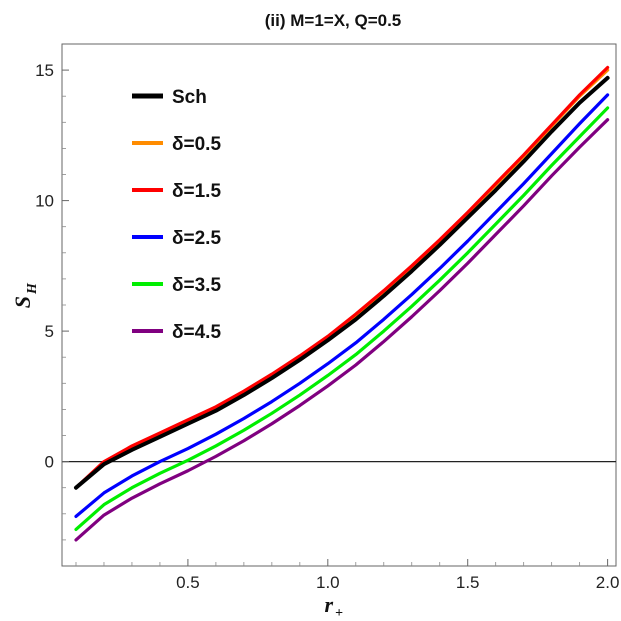  I want to click on x-axis-label-main: r, so click(328, 604).